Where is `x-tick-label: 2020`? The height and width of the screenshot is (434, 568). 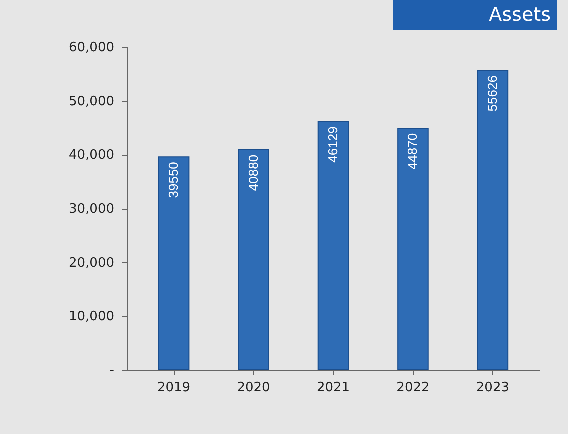
x-tick-label: 2020 is located at coordinates (253, 388).